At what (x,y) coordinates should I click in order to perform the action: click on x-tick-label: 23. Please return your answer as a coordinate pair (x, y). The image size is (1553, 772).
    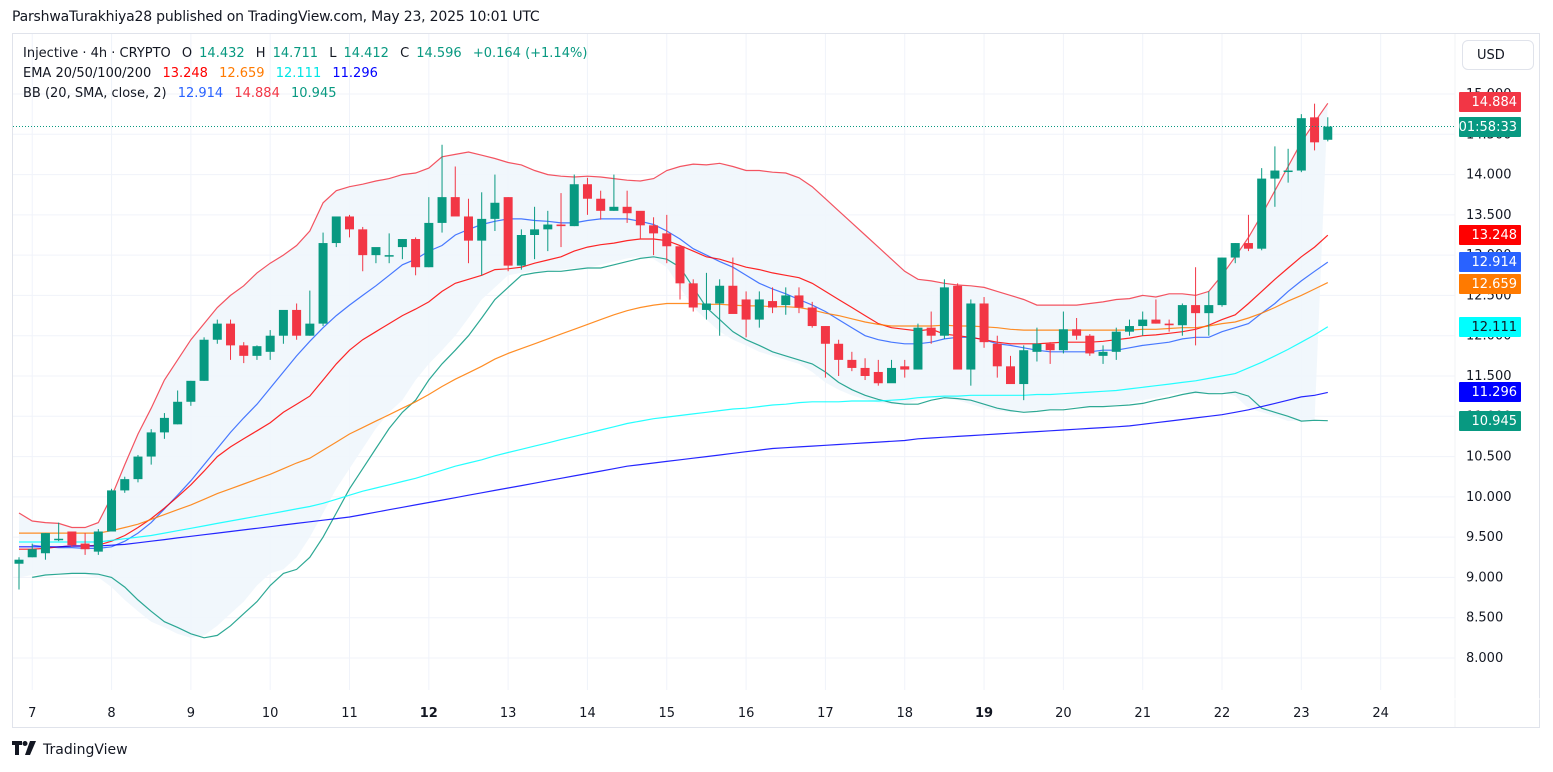
    Looking at the image, I should click on (1301, 713).